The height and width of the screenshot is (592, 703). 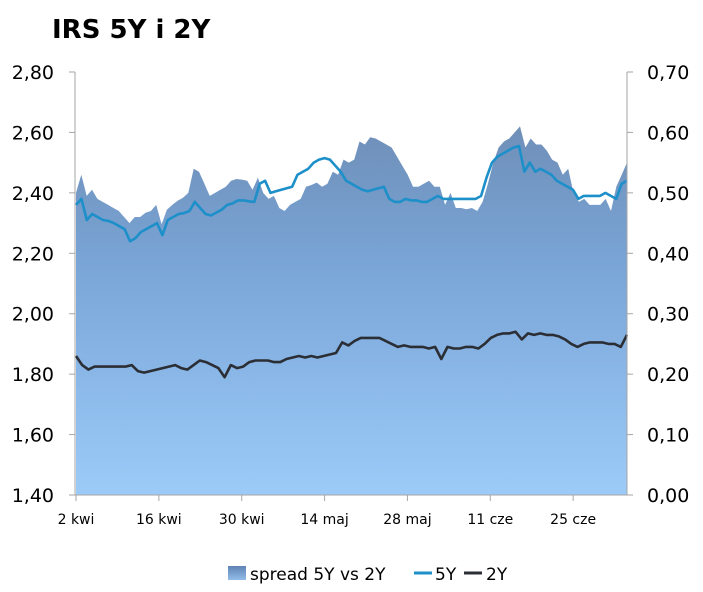 I want to click on x-tick-label: 14 maj, so click(x=324, y=520).